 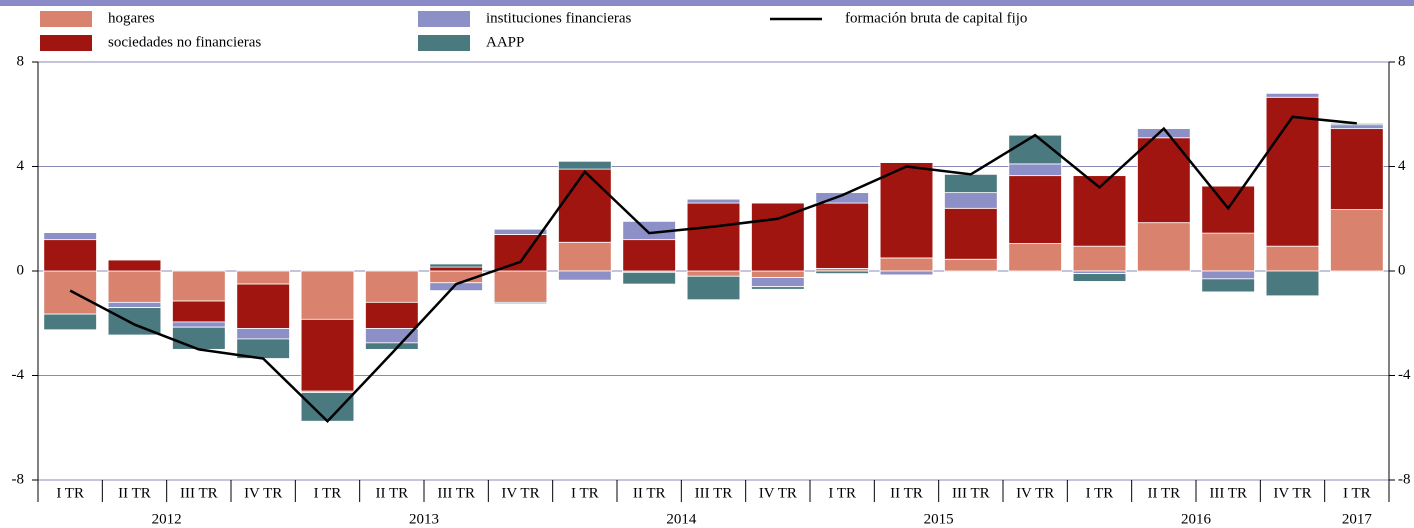 What do you see at coordinates (21, 270) in the screenshot?
I see `y-tick-label: 0` at bounding box center [21, 270].